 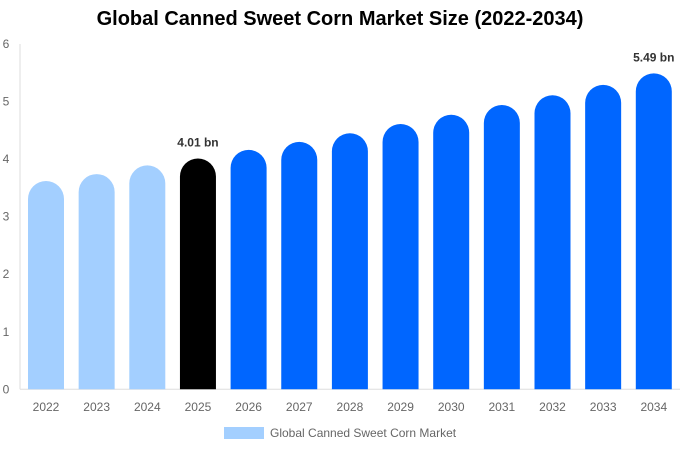 What do you see at coordinates (6, 332) in the screenshot?
I see `y-tick-label: 1` at bounding box center [6, 332].